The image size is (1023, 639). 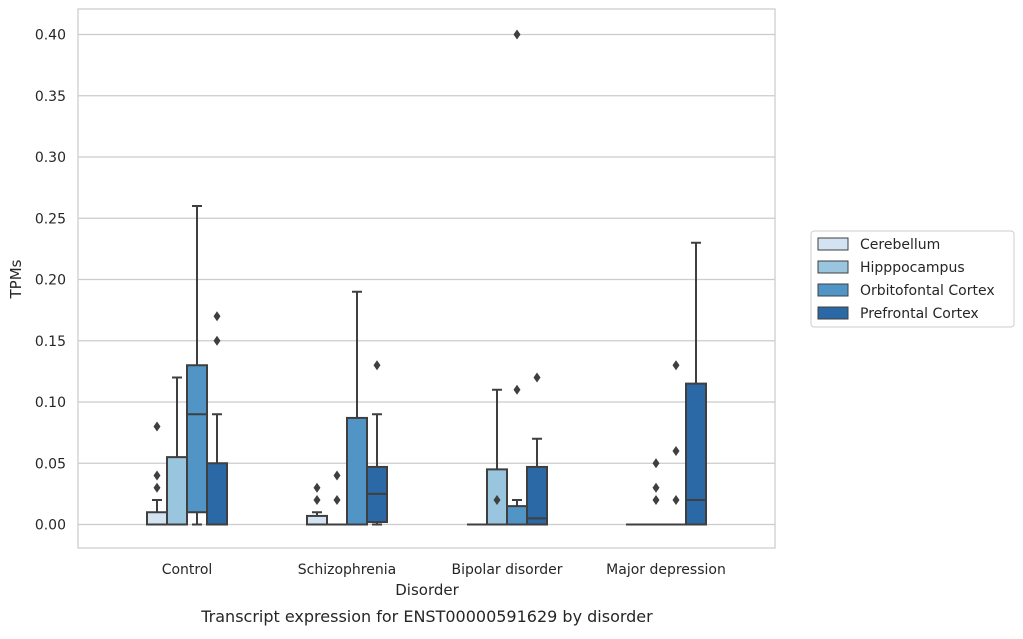 I want to click on y-tick-label: 0.25, so click(x=50, y=219).